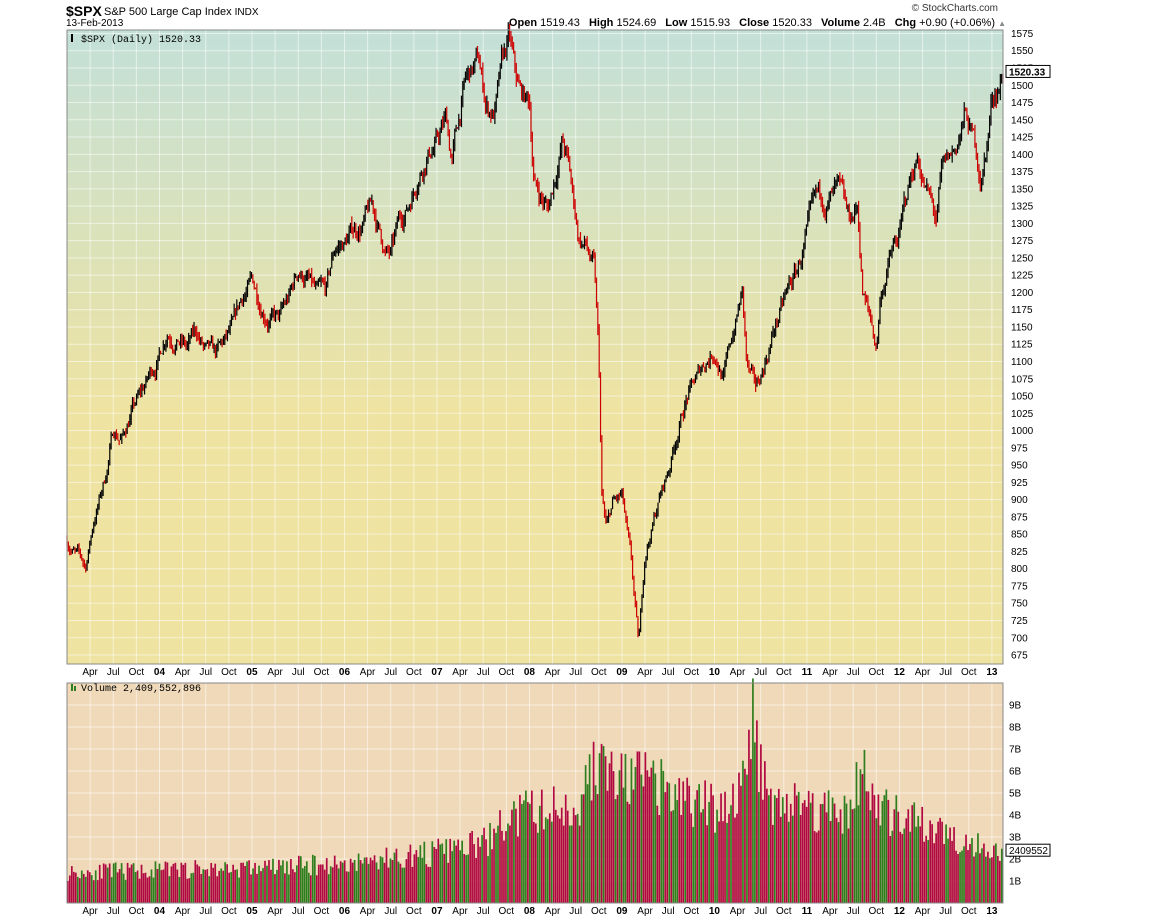 This screenshot has height=919, width=1150. Describe the element at coordinates (715, 911) in the screenshot. I see `volume-x-tick: 10` at that location.